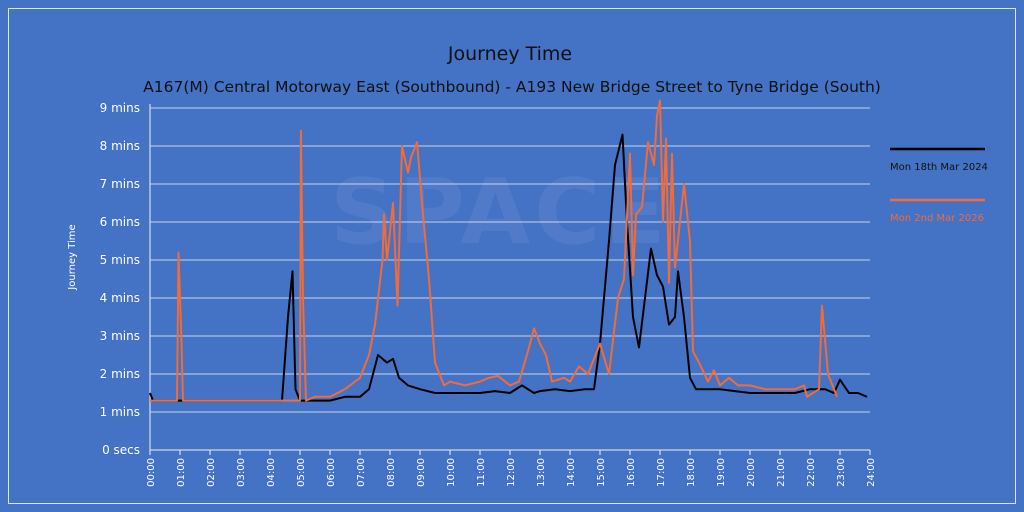  Describe the element at coordinates (120, 374) in the screenshot. I see `y-tick-label: 2 mins` at that location.